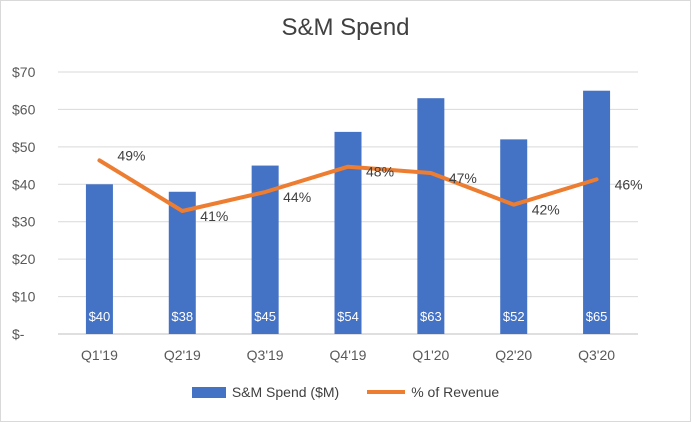 This screenshot has height=422, width=691. Describe the element at coordinates (24, 222) in the screenshot. I see `y-tick-label: $30` at that location.